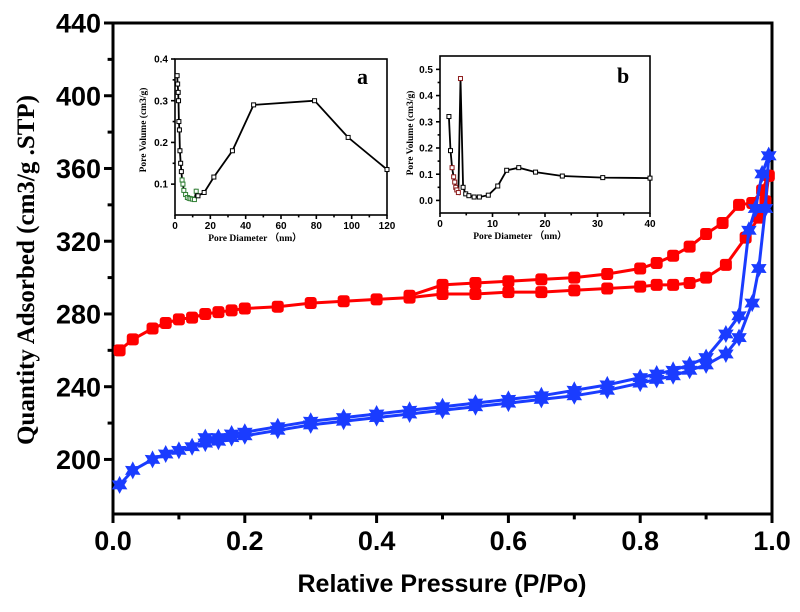 Image resolution: width=800 pixels, height=612 pixels. What do you see at coordinates (640, 541) in the screenshot?
I see `main-x-tick-label: 0.8` at bounding box center [640, 541].